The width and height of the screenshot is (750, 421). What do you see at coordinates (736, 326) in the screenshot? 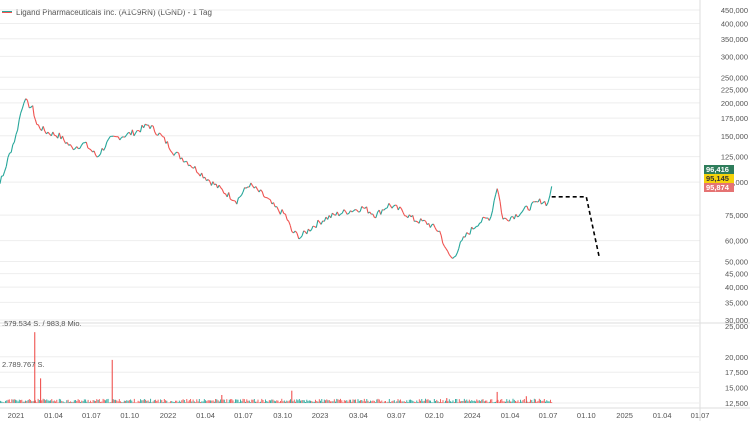
I see `volume-tick-label: 25,000` at bounding box center [736, 326].